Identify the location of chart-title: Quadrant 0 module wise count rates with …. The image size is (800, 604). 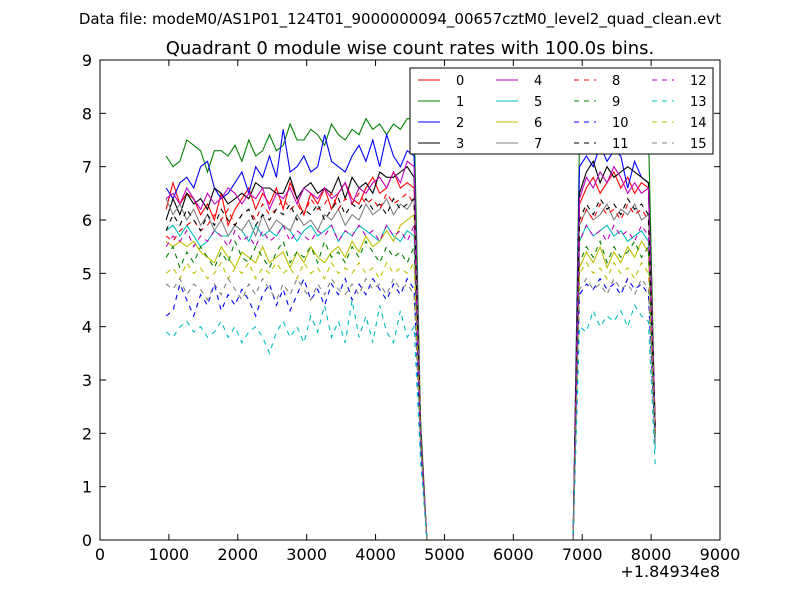
(410, 48).